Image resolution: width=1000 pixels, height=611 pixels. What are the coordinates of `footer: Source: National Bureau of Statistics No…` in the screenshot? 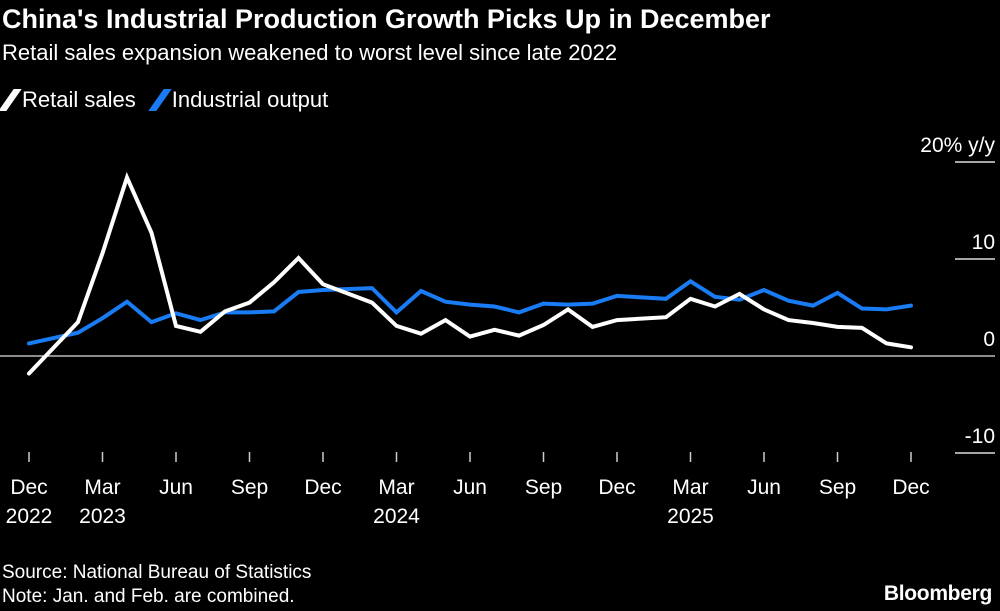 It's located at (156, 585).